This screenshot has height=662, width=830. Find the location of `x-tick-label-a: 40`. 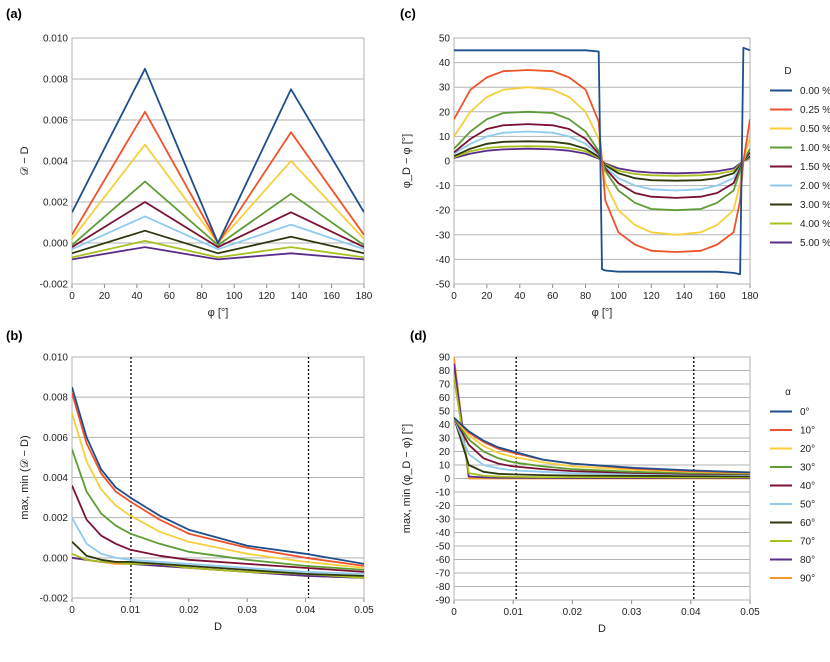

x-tick-label-a: 40 is located at coordinates (137, 296).